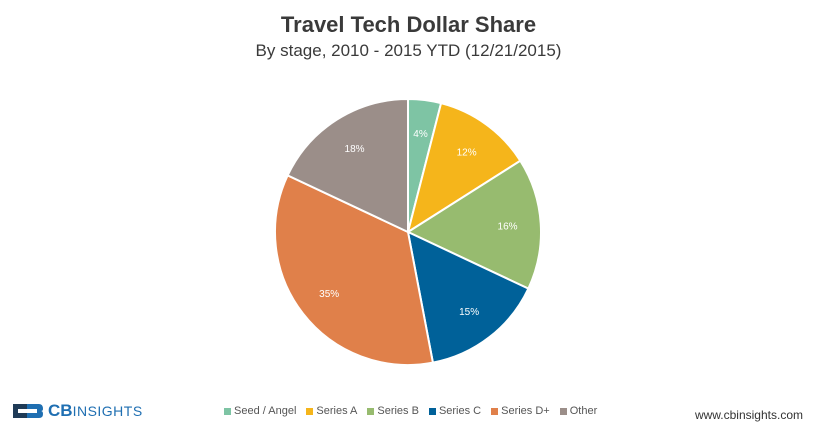 The image size is (817, 433). What do you see at coordinates (583, 411) in the screenshot?
I see `legend-label: Other` at bounding box center [583, 411].